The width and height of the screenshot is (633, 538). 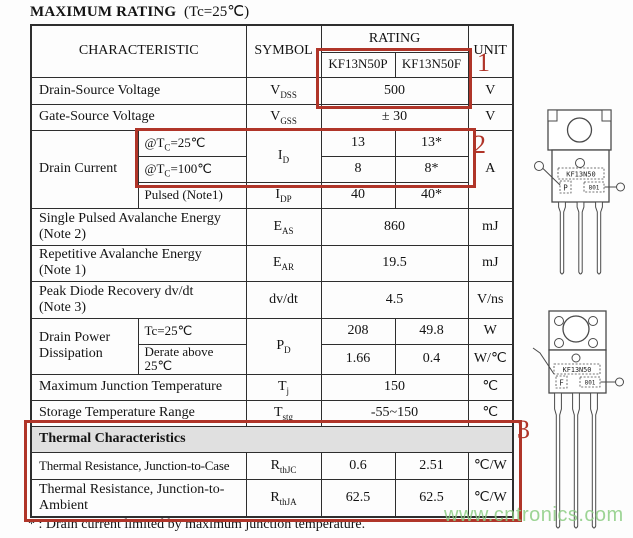 I want to click on cell-pd-label: Drain Power Dissipation, so click(x=84, y=346).